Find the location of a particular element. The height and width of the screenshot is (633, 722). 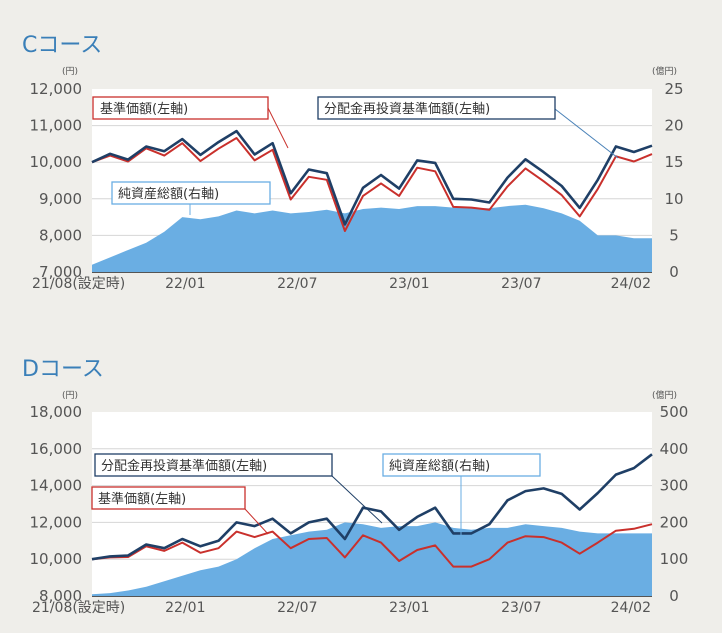

left-axis-ticks: 18,000 16,000 14,000 12,000 10,000 8,000 is located at coordinates (56, 504).